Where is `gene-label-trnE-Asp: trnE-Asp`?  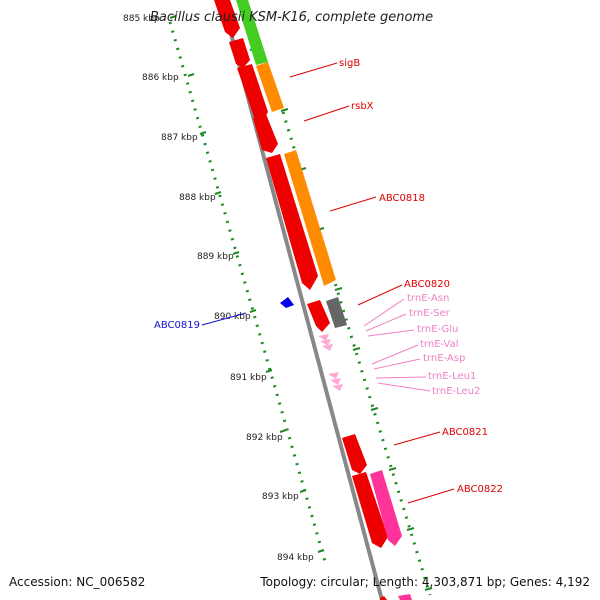 gene-label-trnE-Asp: trnE-Asp is located at coordinates (444, 358).